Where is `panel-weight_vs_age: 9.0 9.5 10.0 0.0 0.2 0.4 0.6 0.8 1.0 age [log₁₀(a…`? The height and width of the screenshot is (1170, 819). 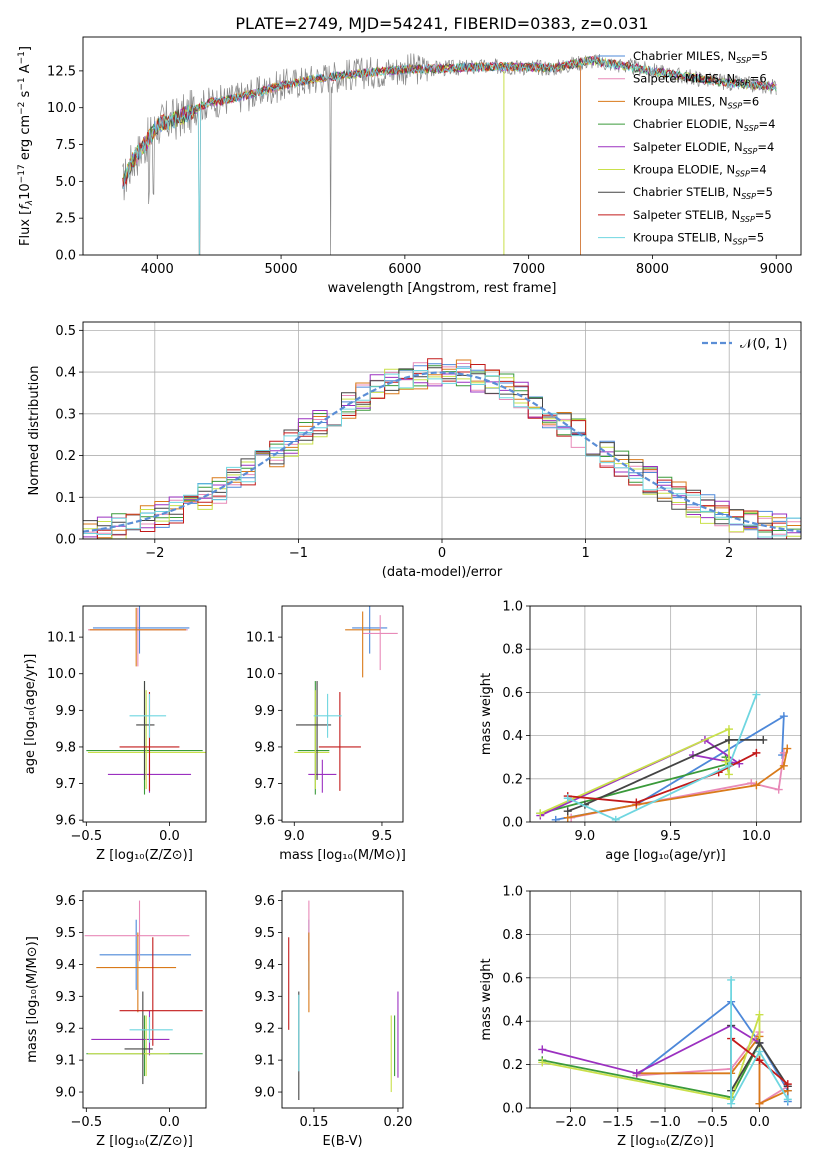 panel-weight_vs_age: 9.0 9.5 10.0 0.0 0.2 0.4 0.6 0.8 1.0 age [log₁₀(a… is located at coordinates (640, 731).